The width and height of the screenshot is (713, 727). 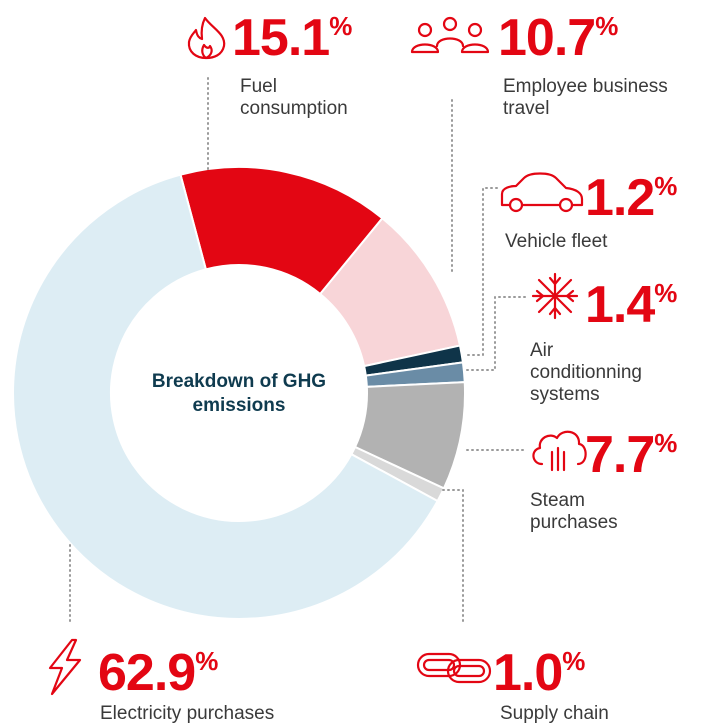 I want to click on value-label: 7.7%, so click(x=631, y=455).